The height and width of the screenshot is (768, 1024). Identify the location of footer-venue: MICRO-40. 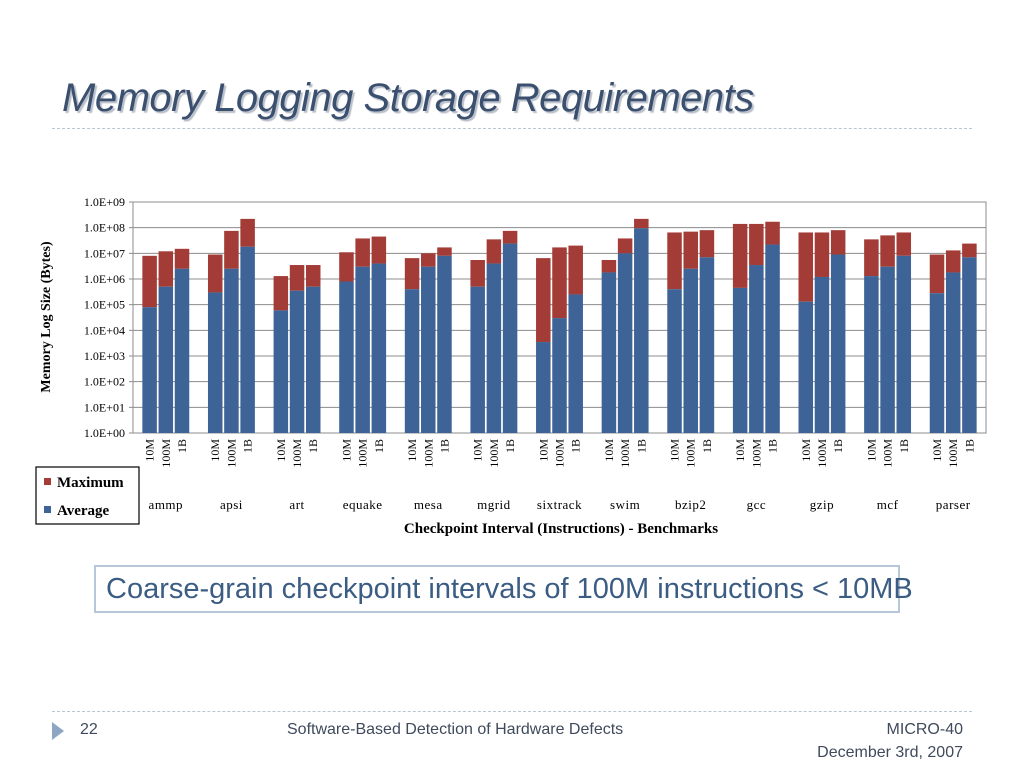
(924, 729).